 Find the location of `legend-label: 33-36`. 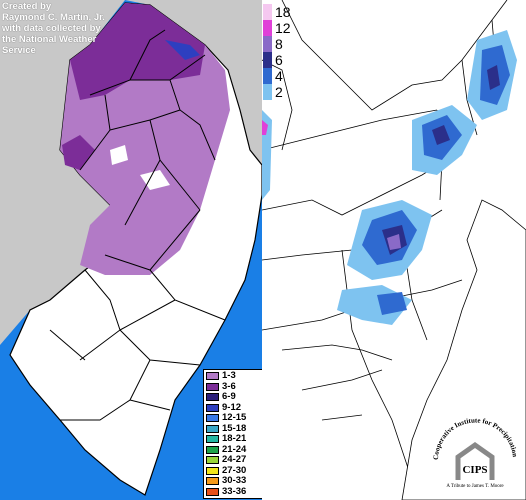

legend-label: 33-36 is located at coordinates (234, 491).